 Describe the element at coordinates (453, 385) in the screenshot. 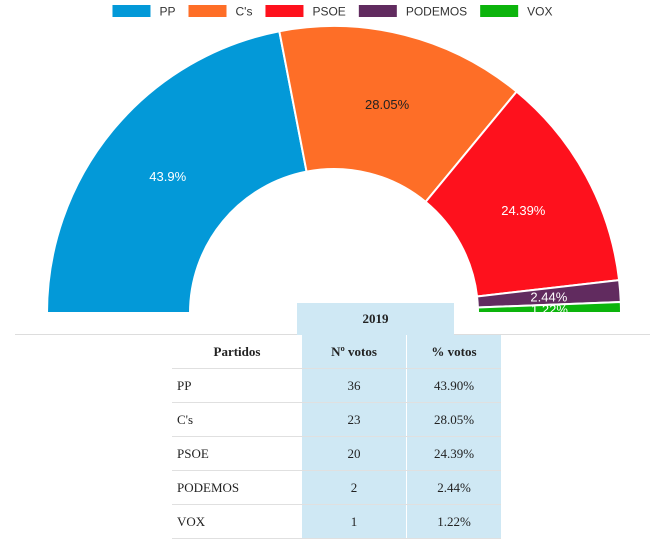

I see `pct-cell: 43.90%` at that location.